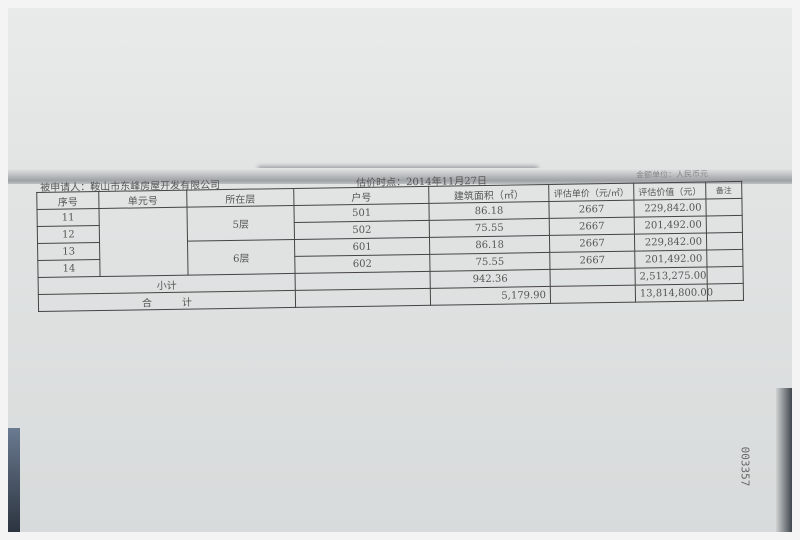  I want to click on cell-unit, so click(143, 242).